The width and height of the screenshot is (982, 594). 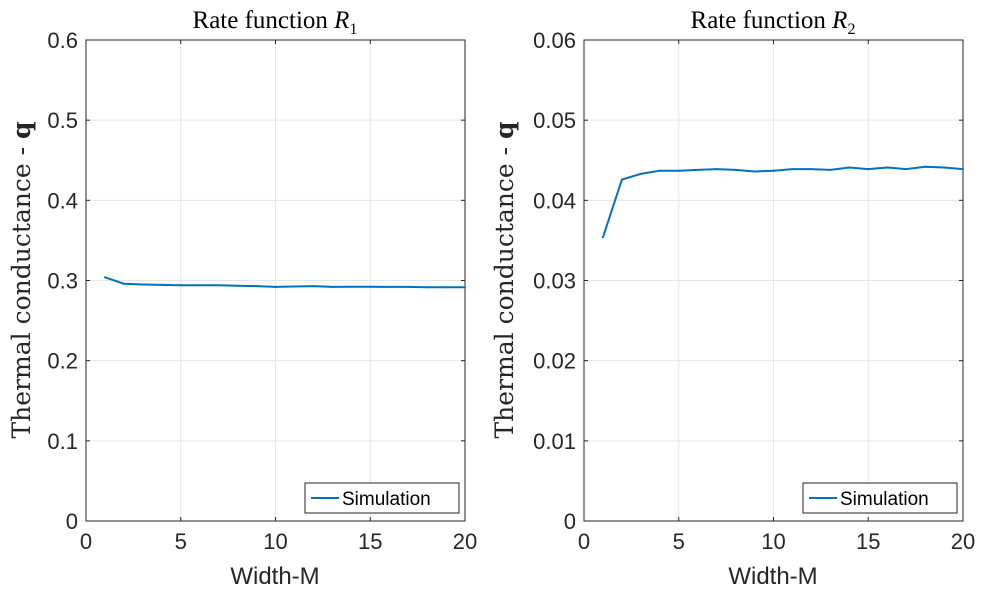 What do you see at coordinates (62, 40) in the screenshot?
I see `y-tick-label: 0.6` at bounding box center [62, 40].